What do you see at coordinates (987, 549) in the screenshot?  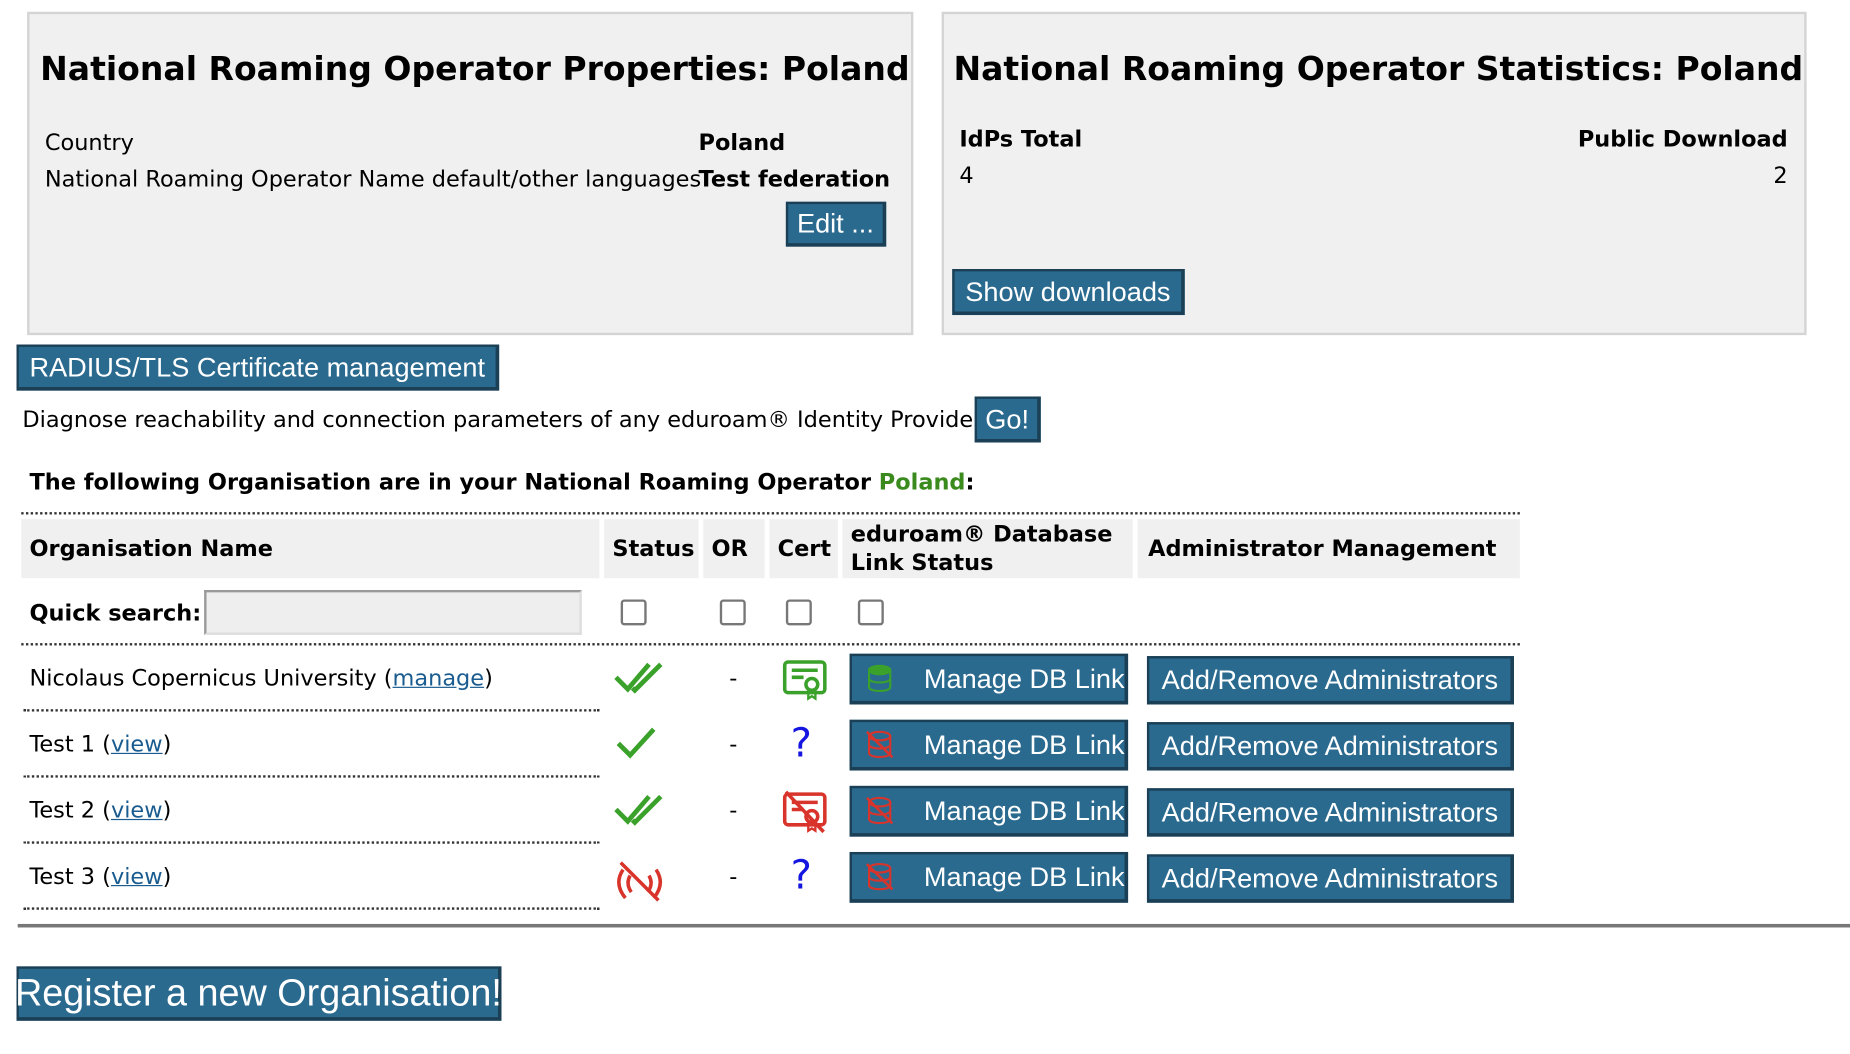 I see `column-header: eduroam® Database Link Status` at bounding box center [987, 549].